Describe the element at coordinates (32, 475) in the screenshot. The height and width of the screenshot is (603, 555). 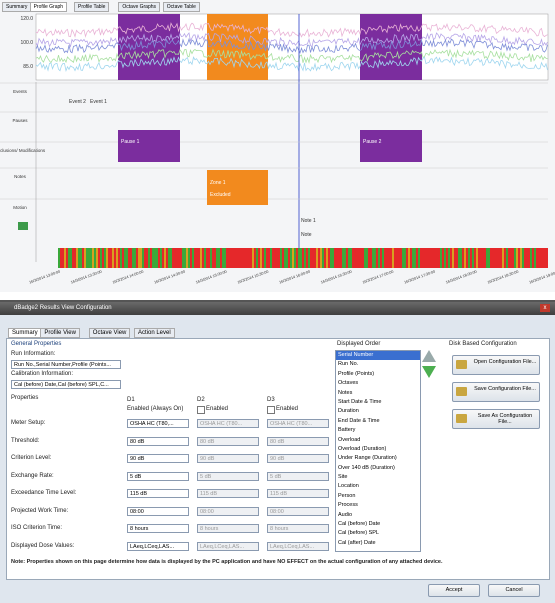
I see `property-label: Exchange Rate:` at that location.